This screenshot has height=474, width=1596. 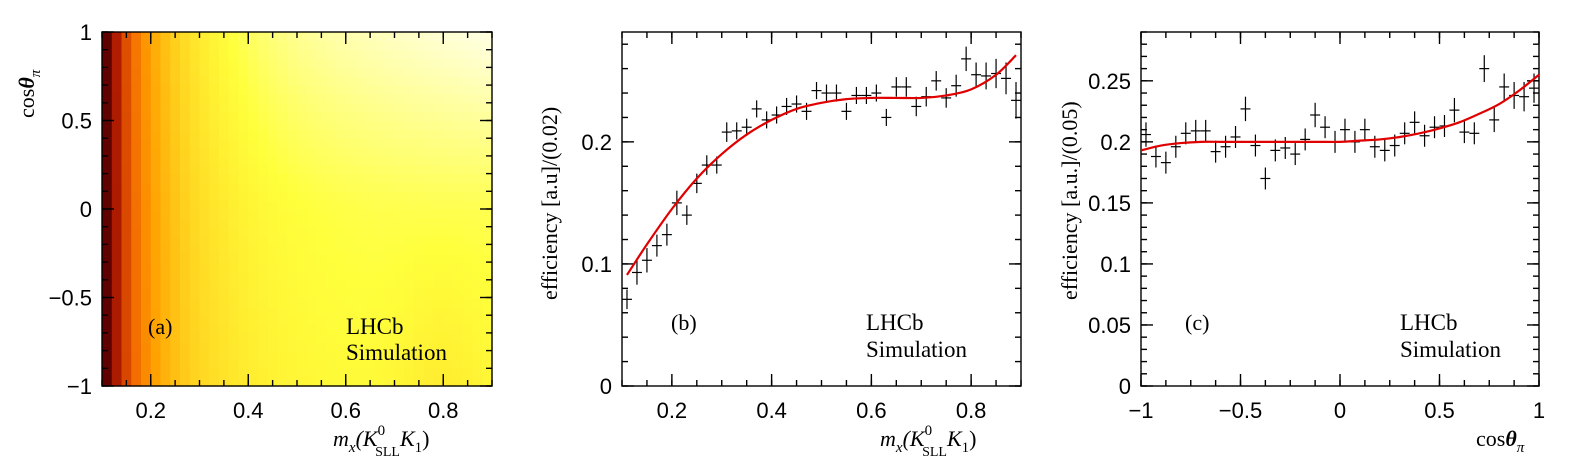 I want to click on panel-c-y-tick-label: 0.05, so click(x=1109, y=325).